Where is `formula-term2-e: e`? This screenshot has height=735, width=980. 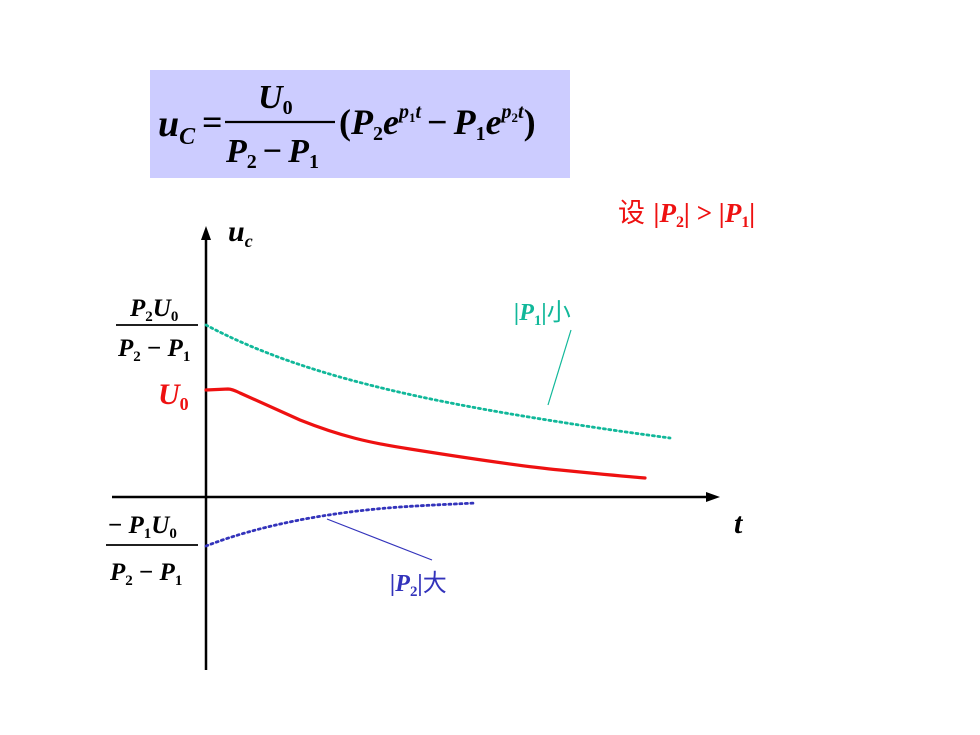
formula-term2-e: e is located at coordinates (494, 122).